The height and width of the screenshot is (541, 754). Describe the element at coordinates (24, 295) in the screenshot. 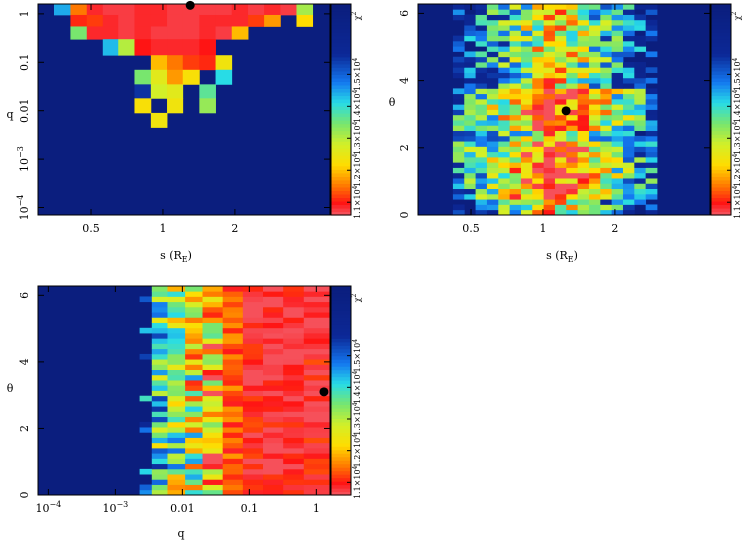

I see `y-tick-label: 6` at that location.